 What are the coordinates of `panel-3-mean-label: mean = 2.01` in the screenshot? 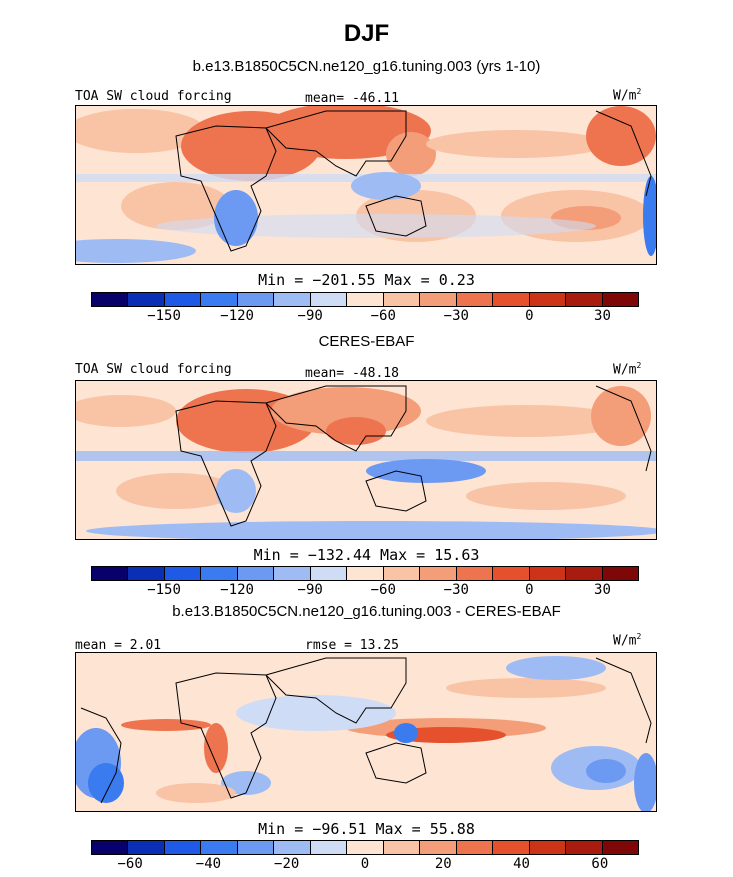 It's located at (118, 645).